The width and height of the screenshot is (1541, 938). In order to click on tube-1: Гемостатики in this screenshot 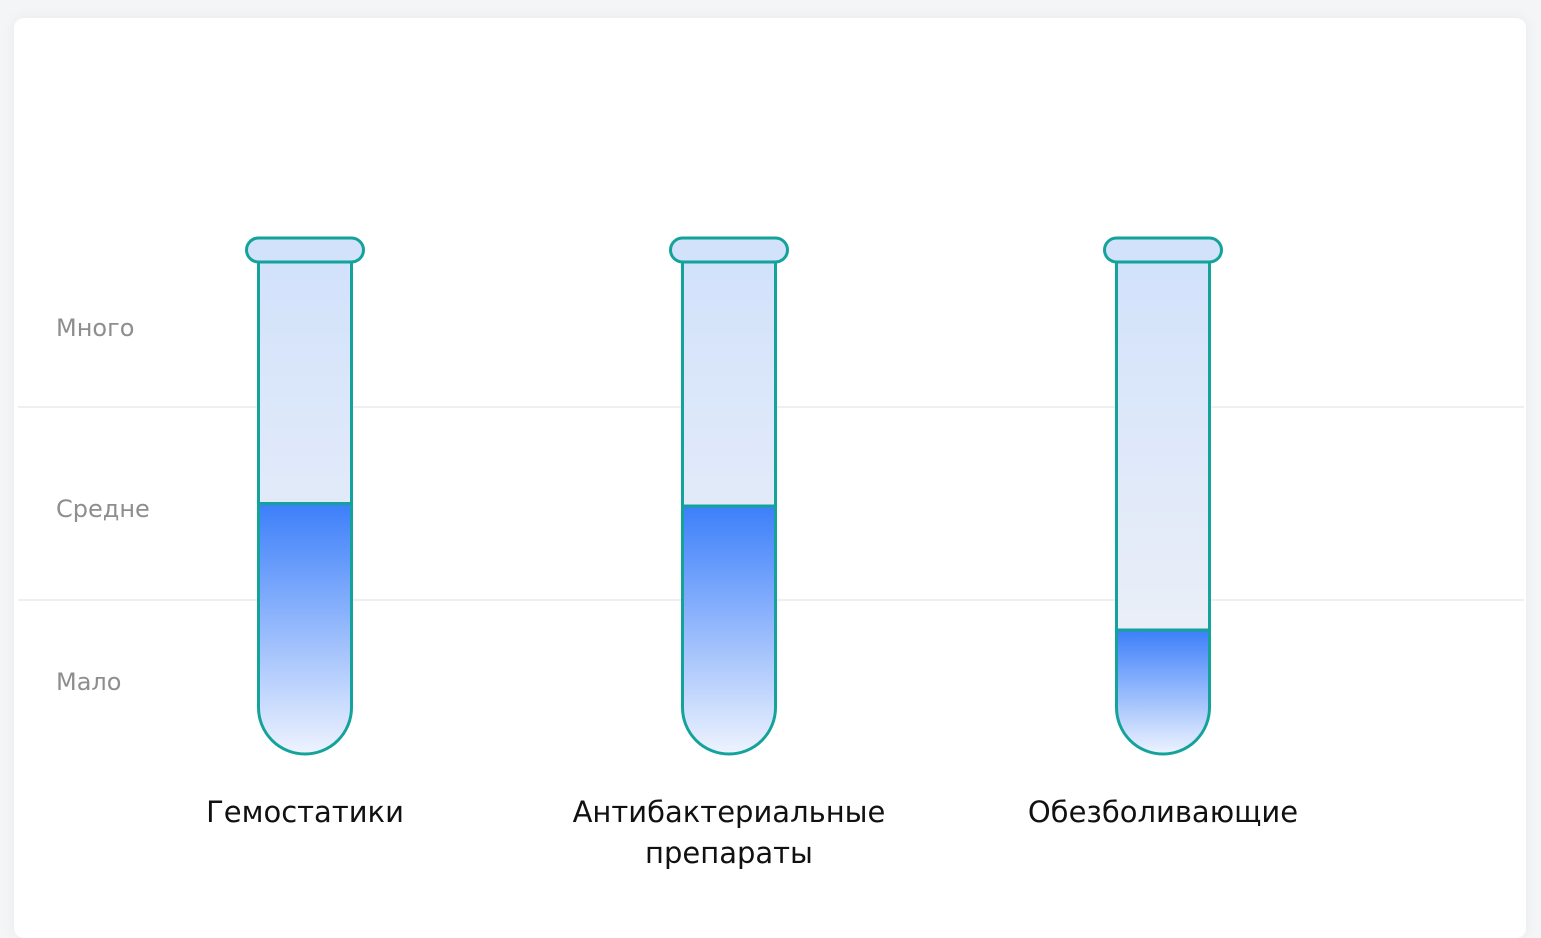, I will do `click(305, 532)`.